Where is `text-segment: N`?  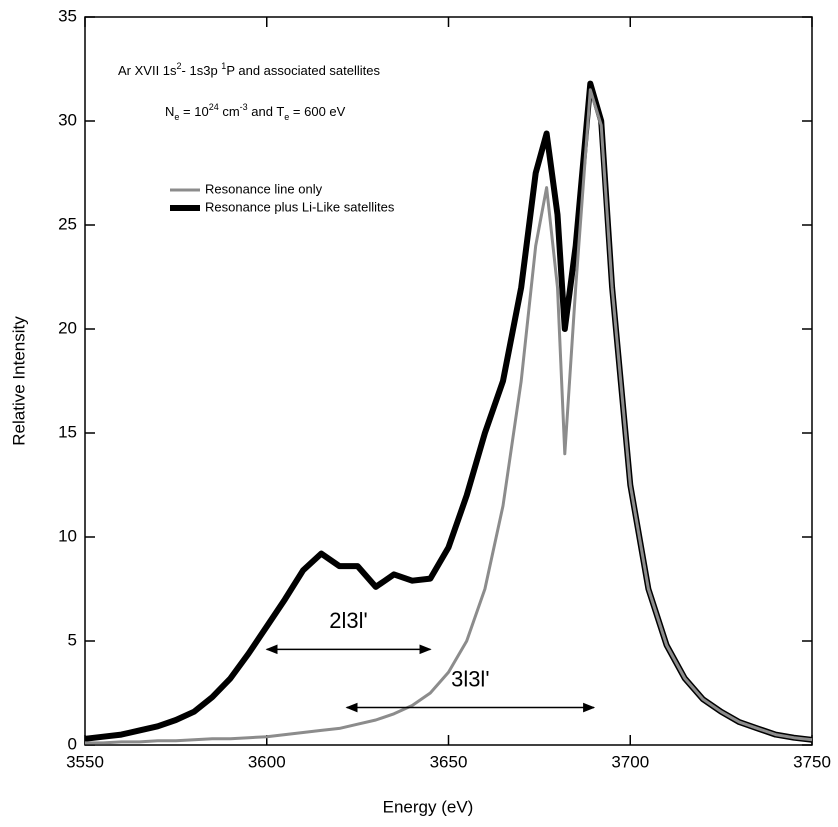 text-segment: N is located at coordinates (169, 111).